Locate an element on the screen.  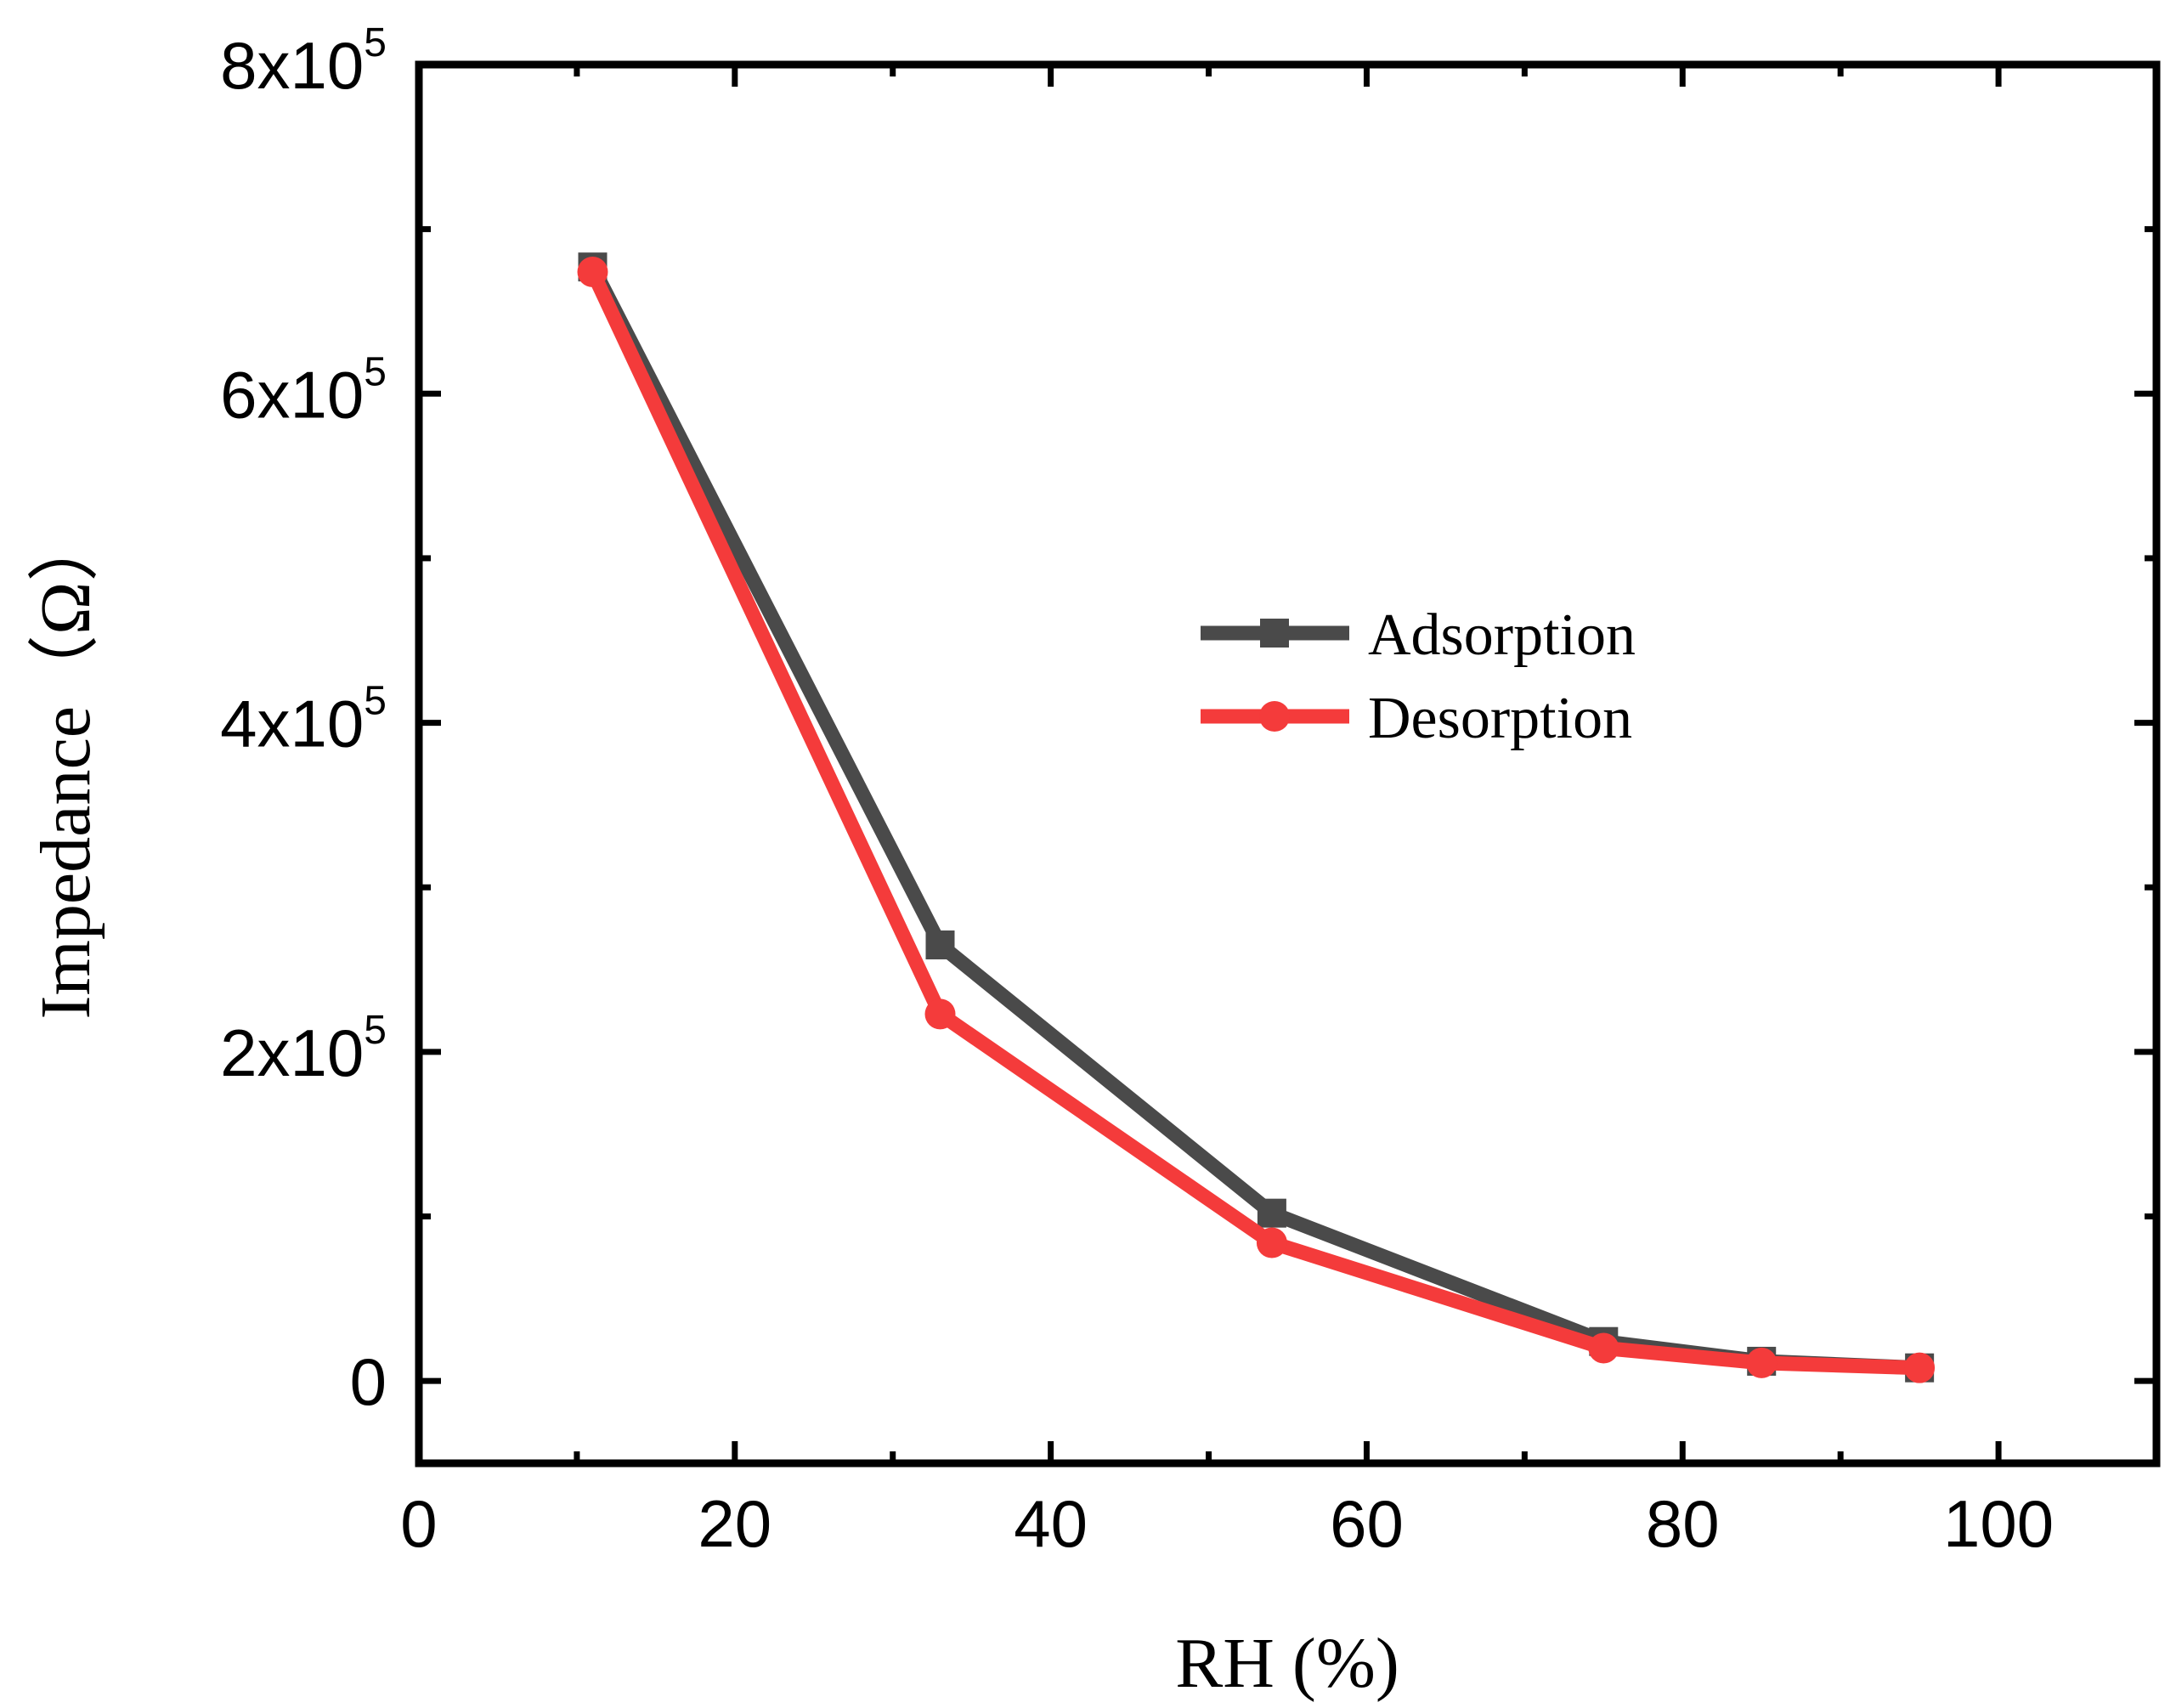
legend-marker-desorption is located at coordinates (1275, 717).